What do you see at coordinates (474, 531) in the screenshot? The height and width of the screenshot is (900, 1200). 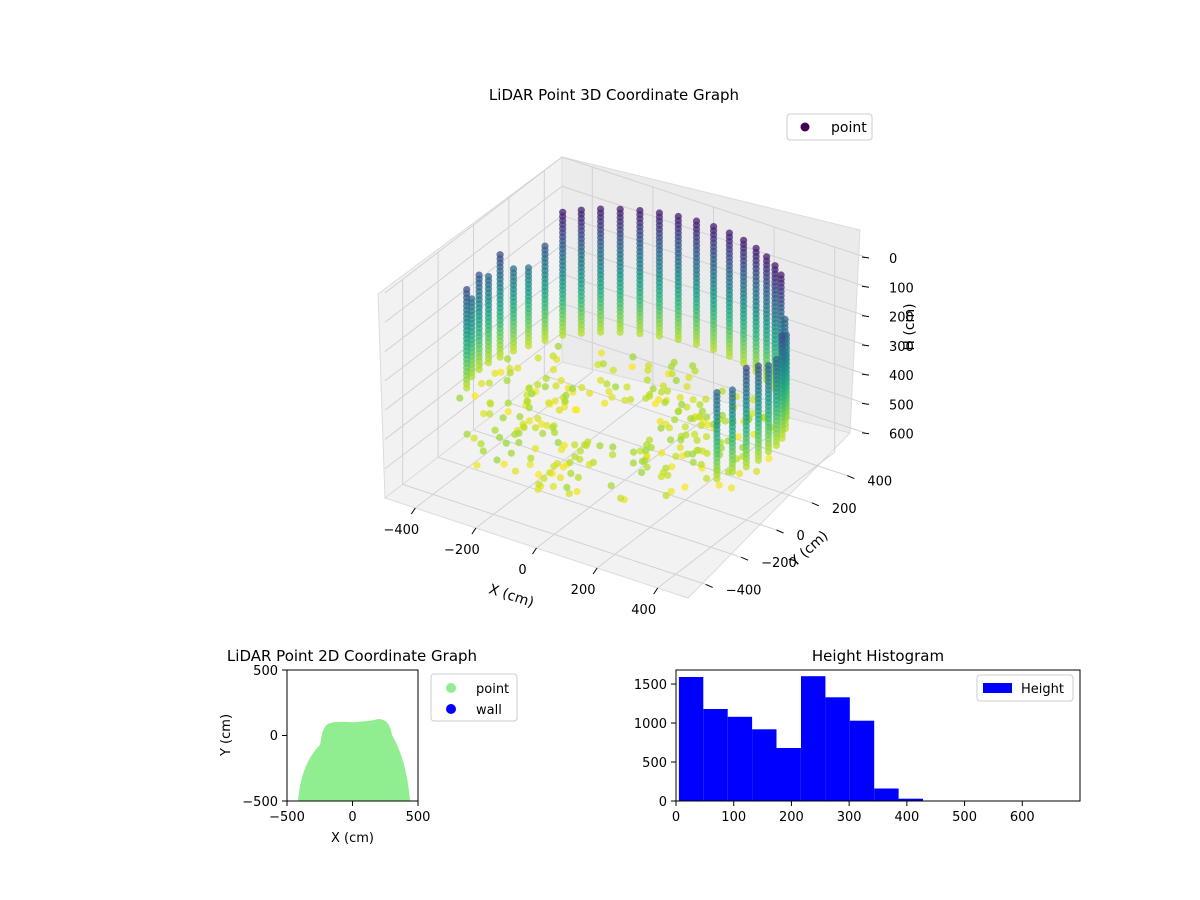 I see `x-tick-mark` at bounding box center [474, 531].